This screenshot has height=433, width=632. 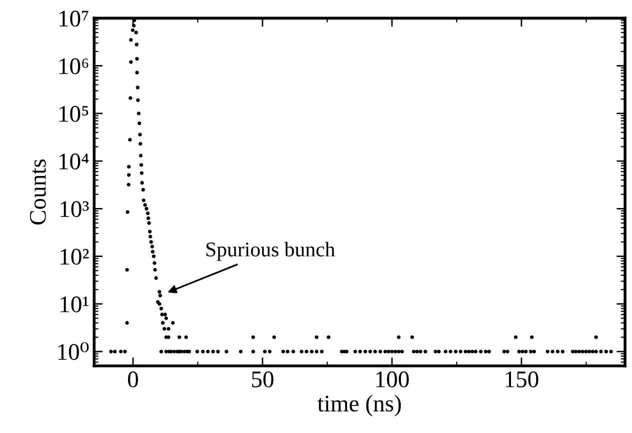 What do you see at coordinates (74, 209) in the screenshot?
I see `y-tick-label: 10³` at bounding box center [74, 209].